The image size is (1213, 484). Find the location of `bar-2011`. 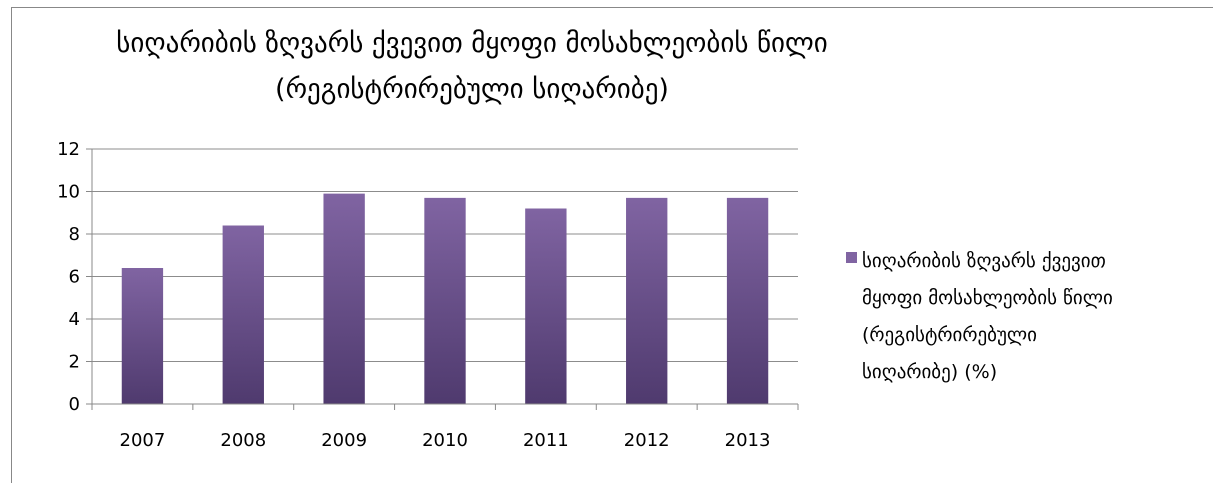

bar-2011 is located at coordinates (546, 306).